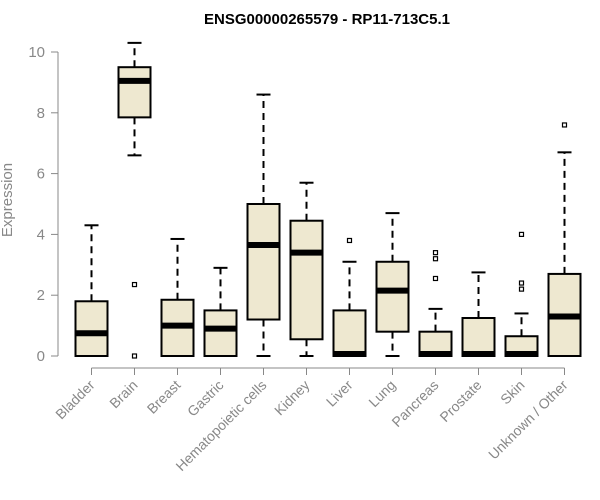 Image resolution: width=600 pixels, height=500 pixels. Describe the element at coordinates (8, 200) in the screenshot. I see `y-axis-label: Expression` at that location.